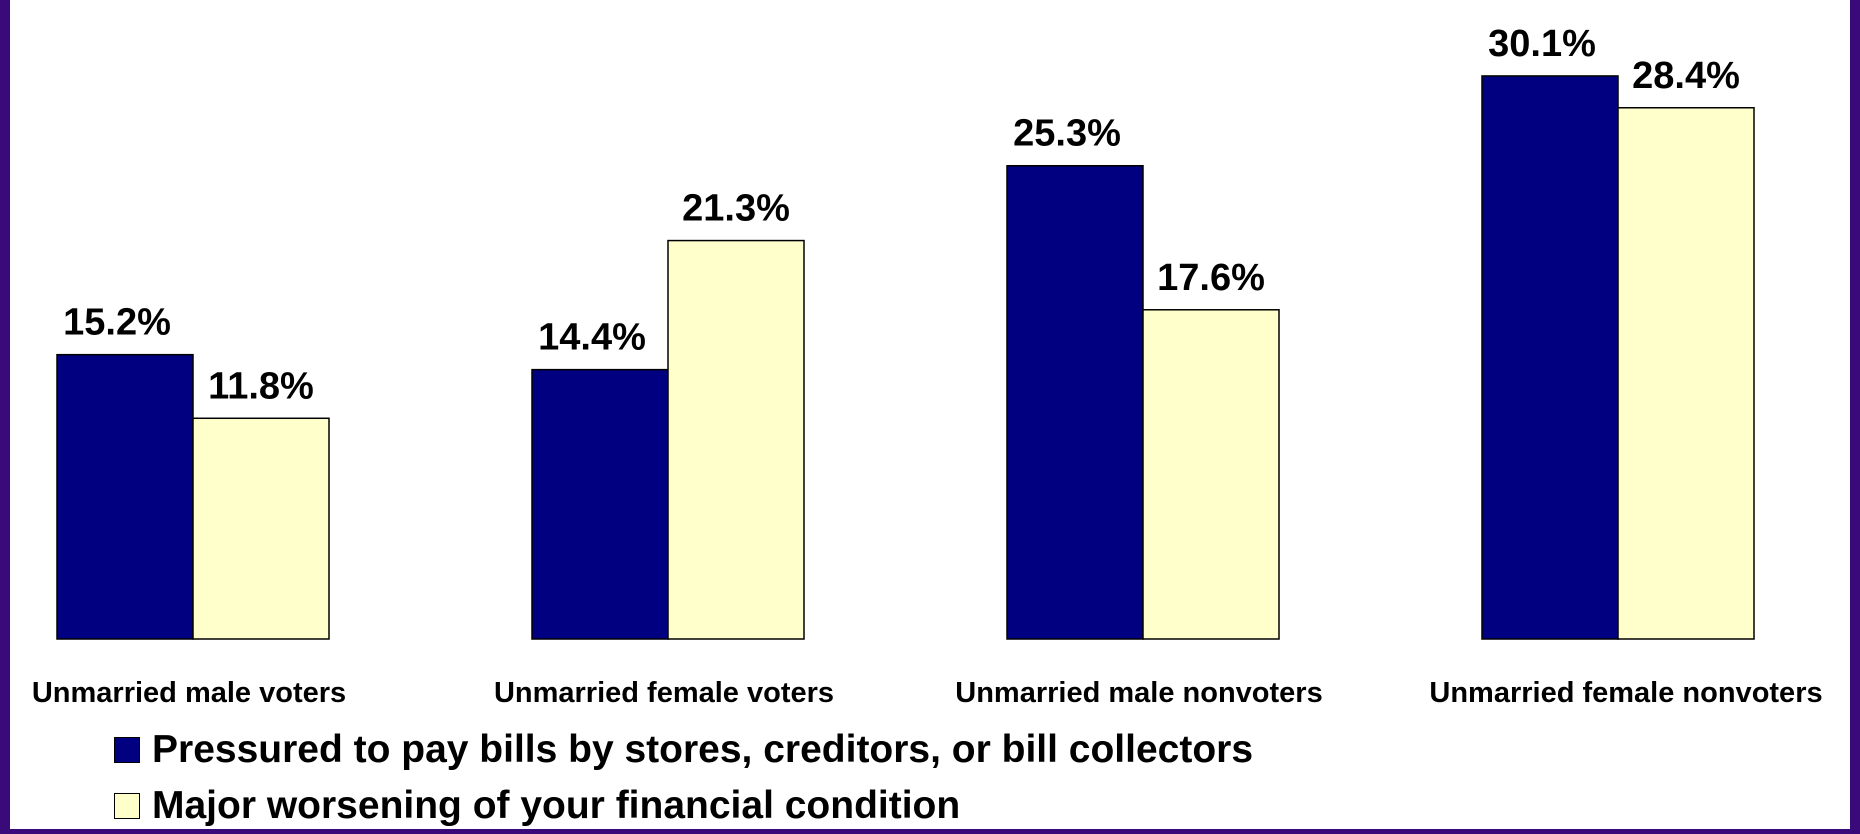 This screenshot has height=834, width=1860. What do you see at coordinates (261, 386) in the screenshot?
I see `data-label-worsening-0: 11.8%` at bounding box center [261, 386].